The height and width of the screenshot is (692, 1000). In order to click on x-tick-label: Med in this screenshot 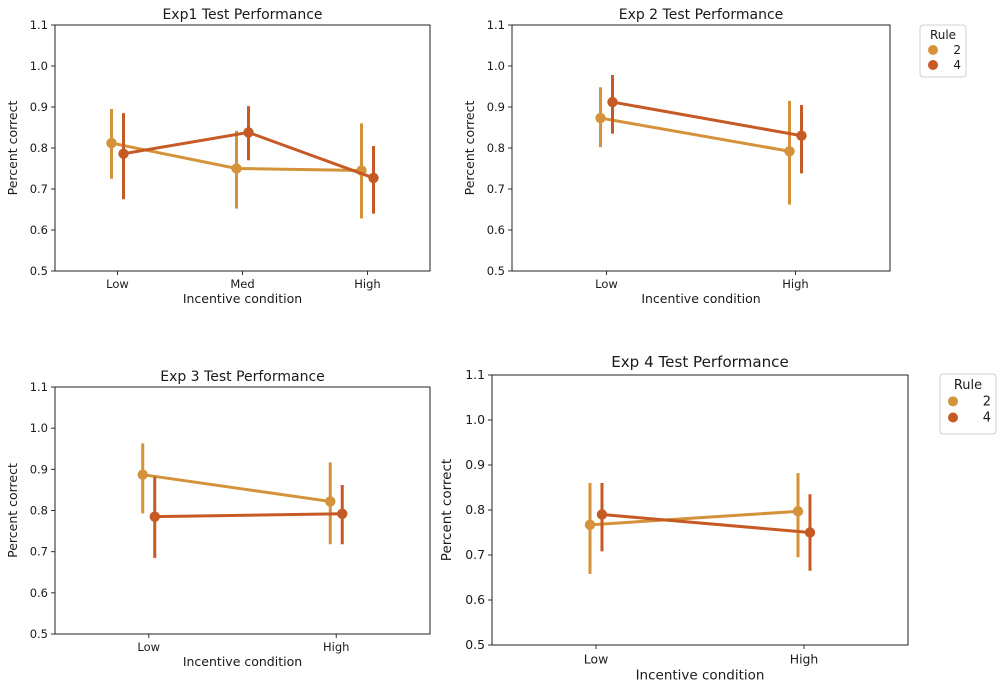, I will do `click(242, 284)`.